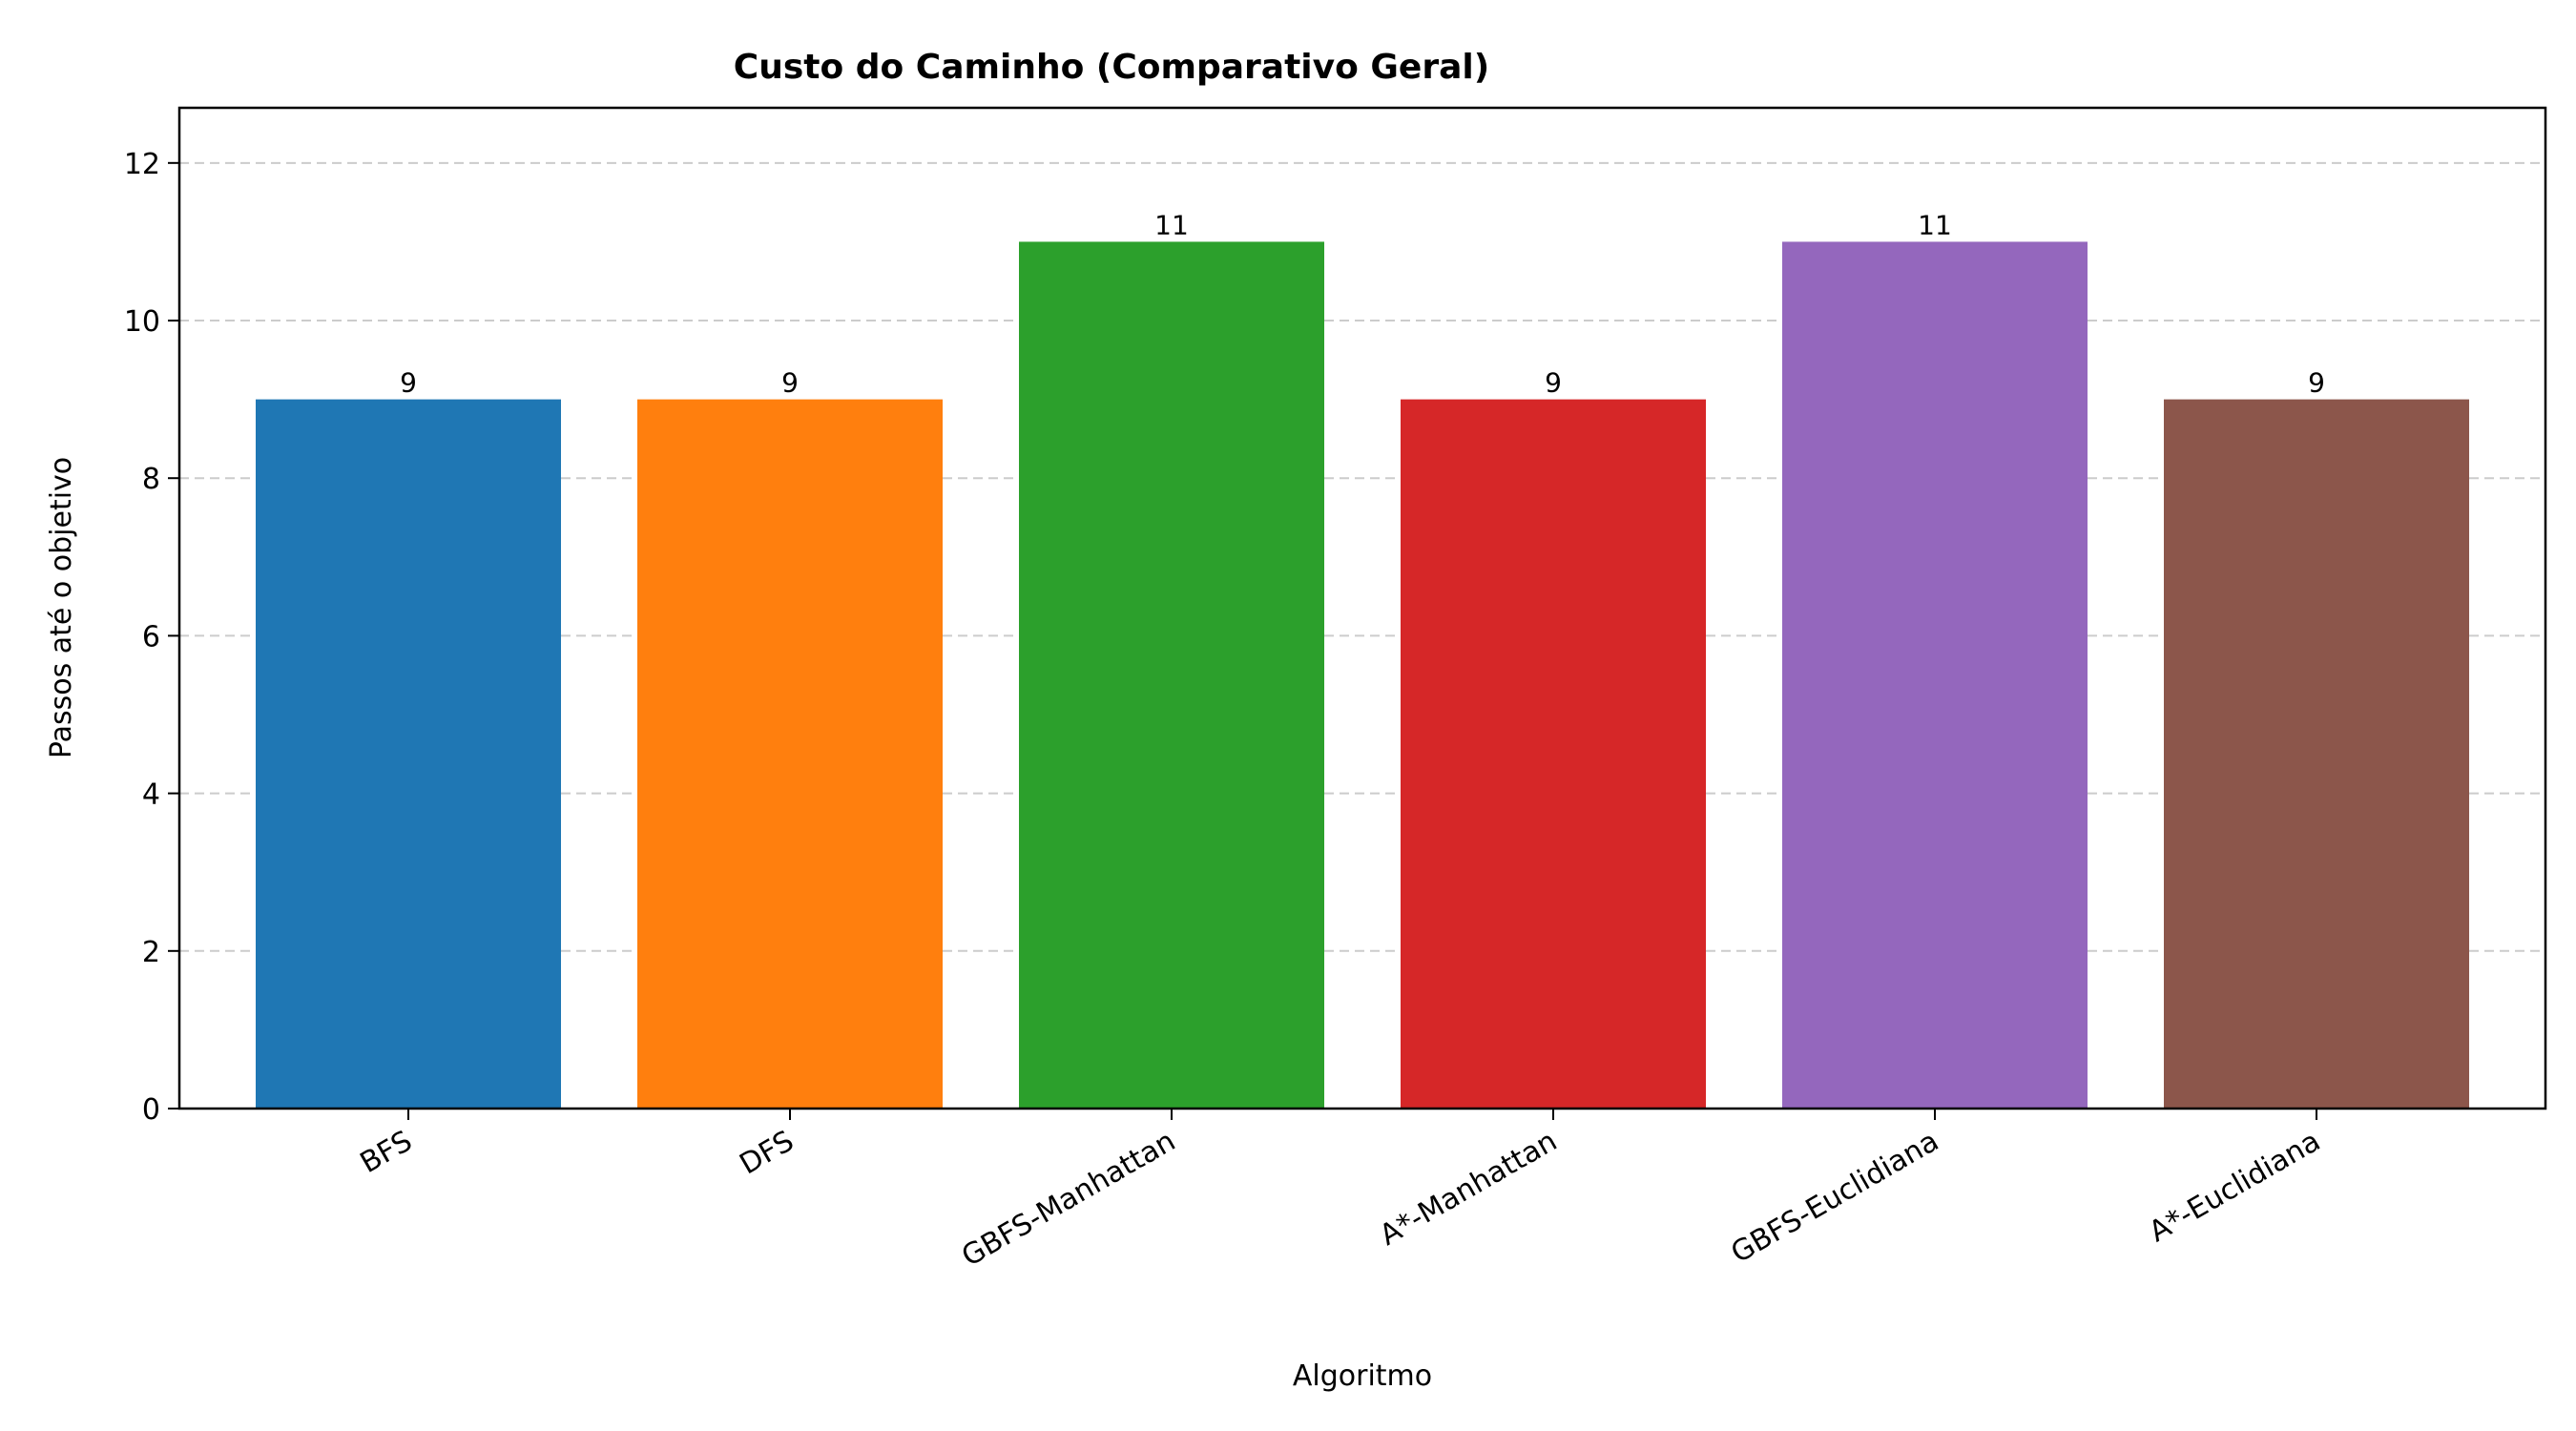  Describe the element at coordinates (151, 1110) in the screenshot. I see `y-tick-label: 0` at that location.